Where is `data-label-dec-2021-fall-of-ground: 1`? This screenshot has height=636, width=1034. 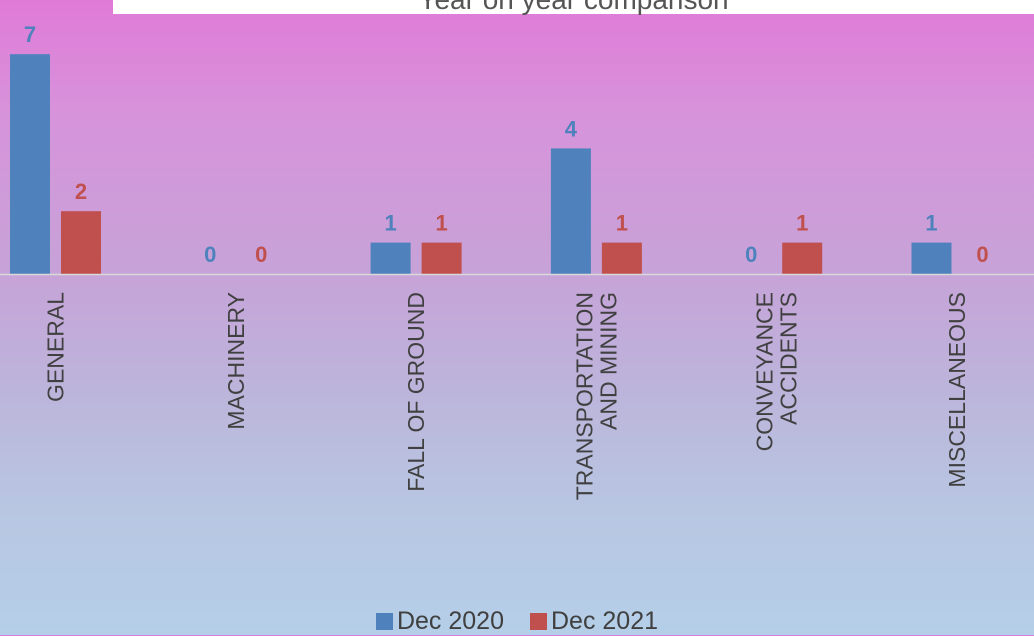
data-label-dec-2021-fall-of-ground: 1 is located at coordinates (441, 223).